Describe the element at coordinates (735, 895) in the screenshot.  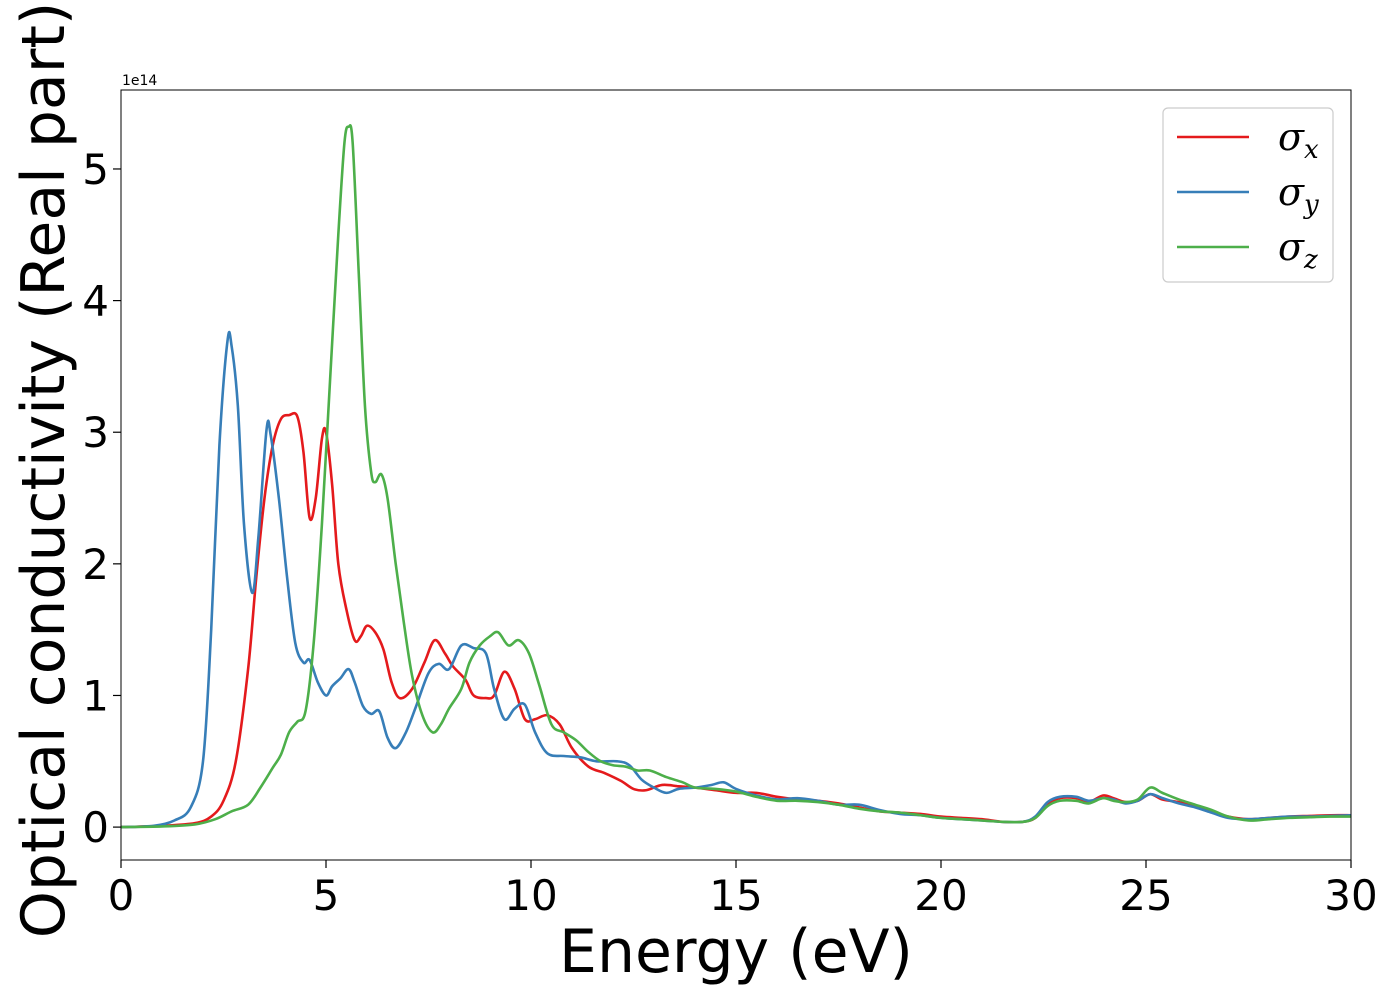
I see `x-tick-label: 15` at that location.